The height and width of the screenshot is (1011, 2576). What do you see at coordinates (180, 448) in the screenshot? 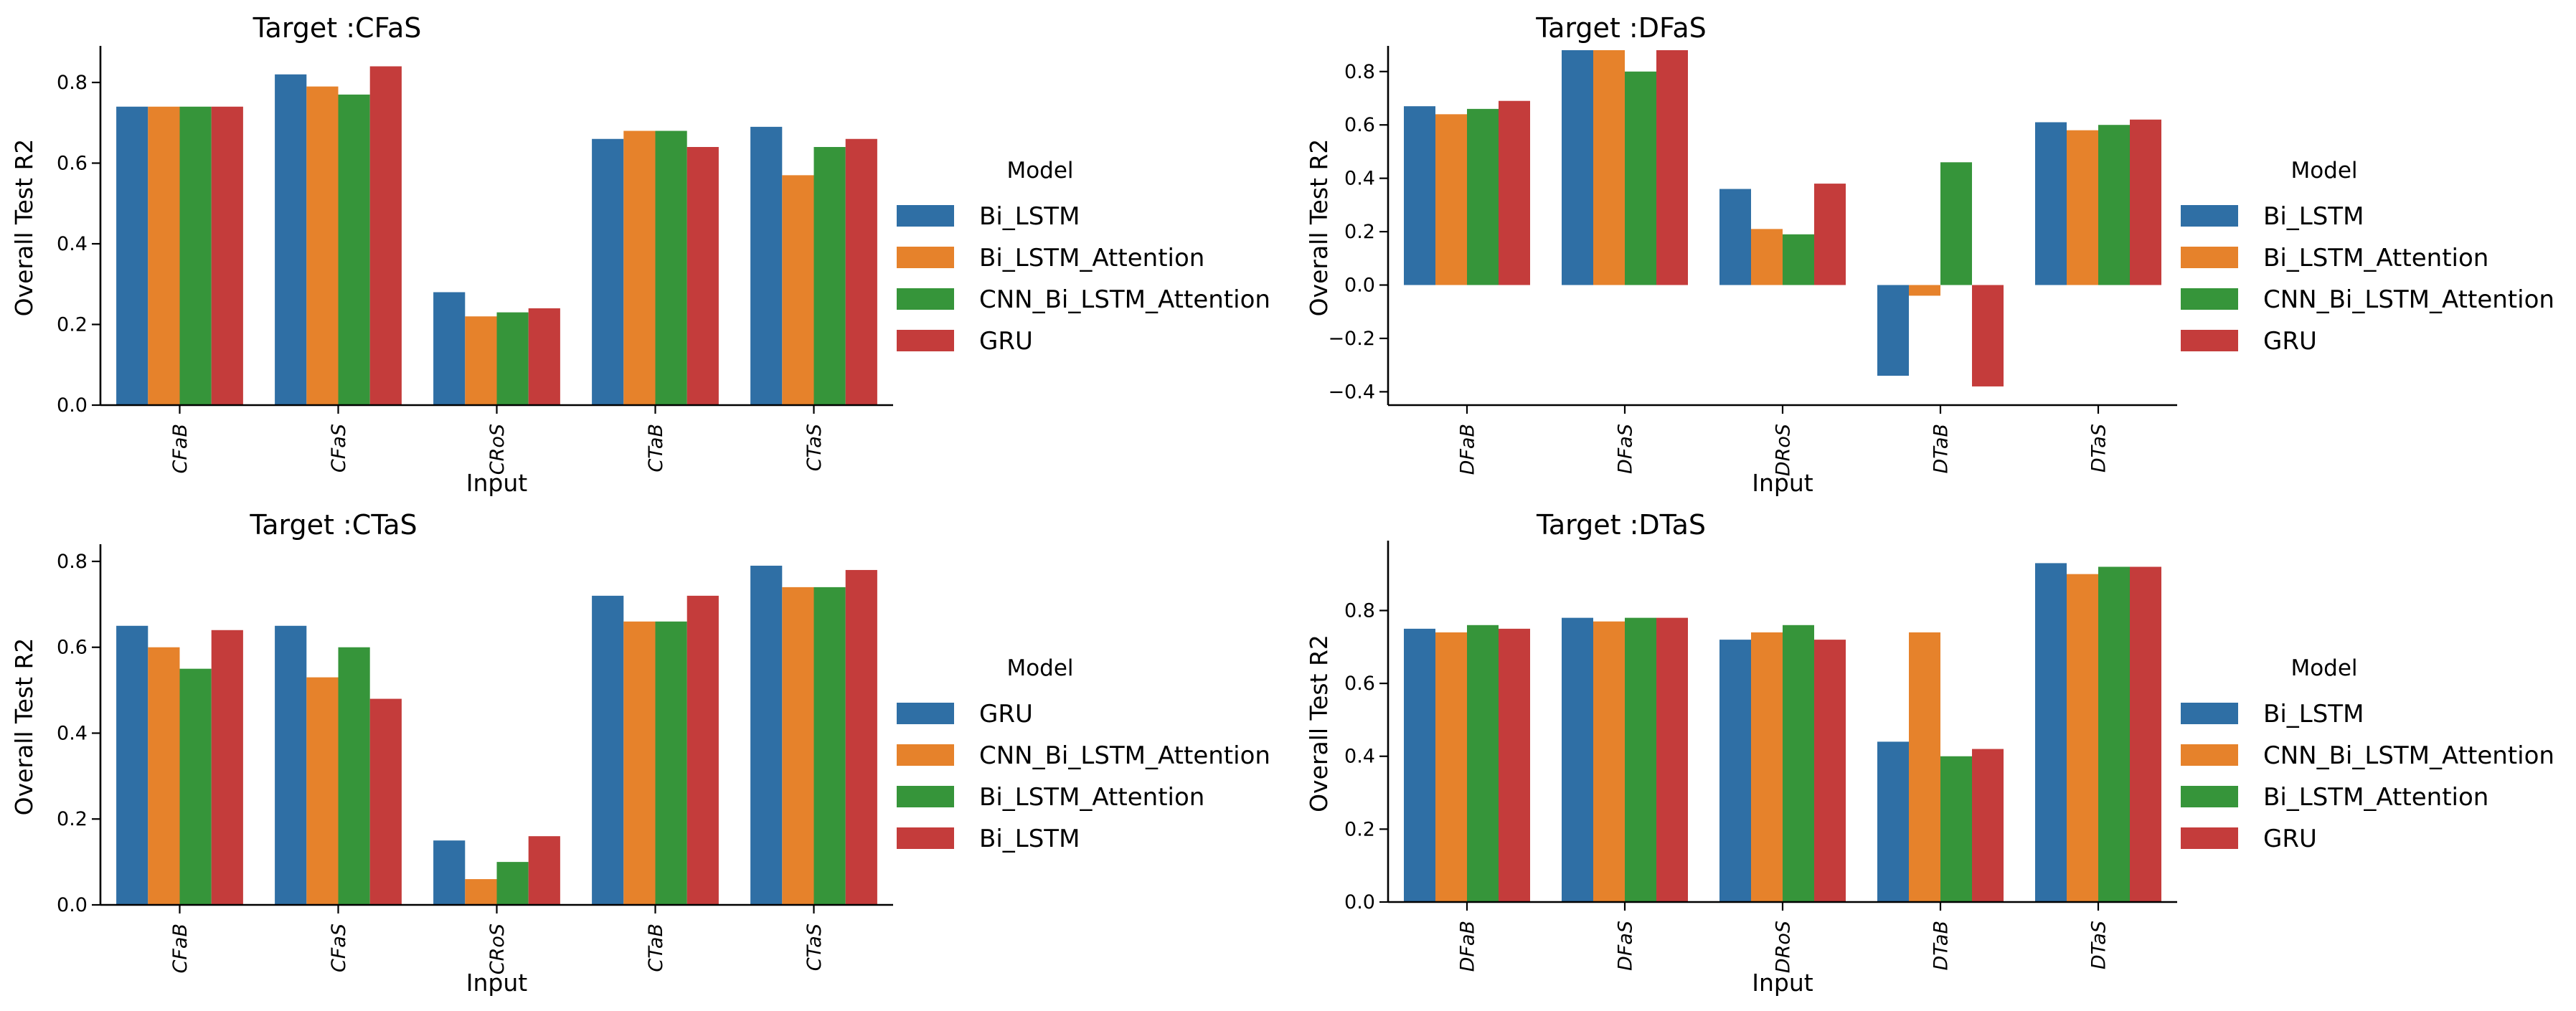
I see `x-tick-label: CFaB` at bounding box center [180, 448].